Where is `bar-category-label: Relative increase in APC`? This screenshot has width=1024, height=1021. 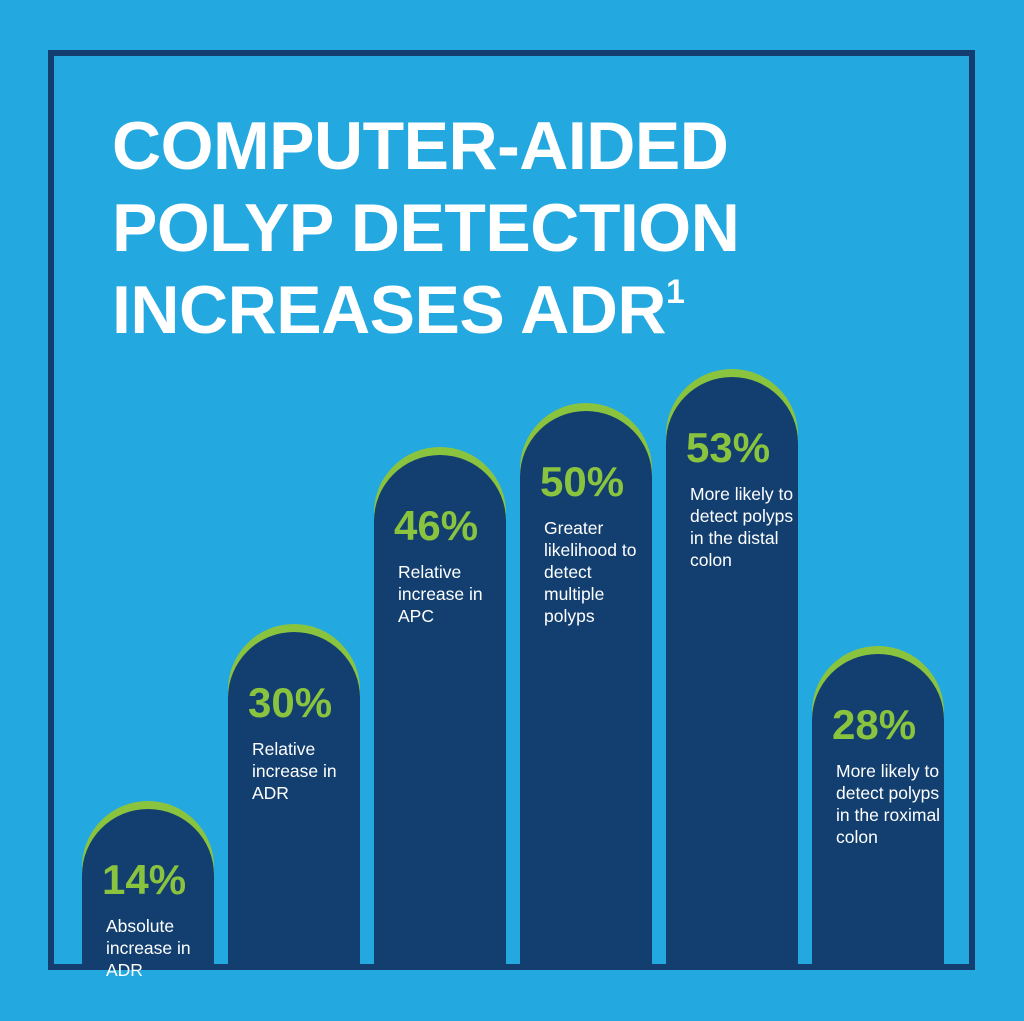 bar-category-label: Relative increase in APC is located at coordinates (440, 593).